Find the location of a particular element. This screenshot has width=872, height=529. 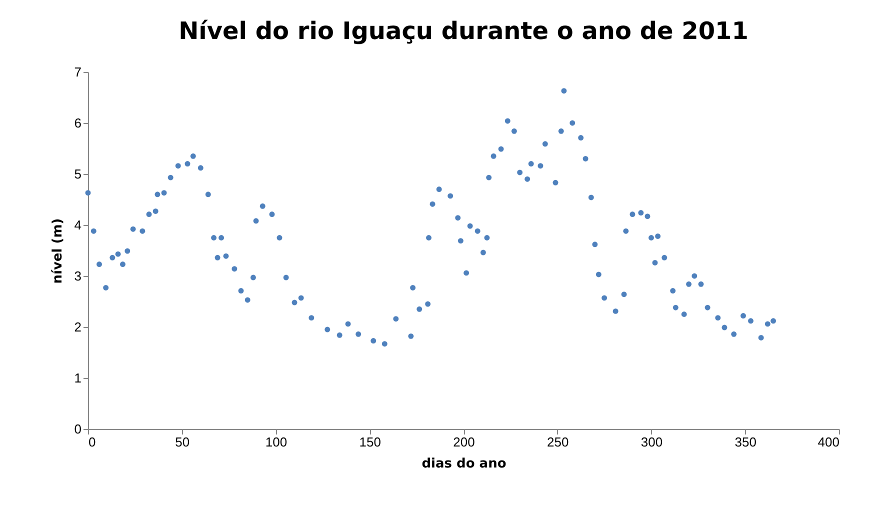

x-tick-label: 300 is located at coordinates (651, 442).